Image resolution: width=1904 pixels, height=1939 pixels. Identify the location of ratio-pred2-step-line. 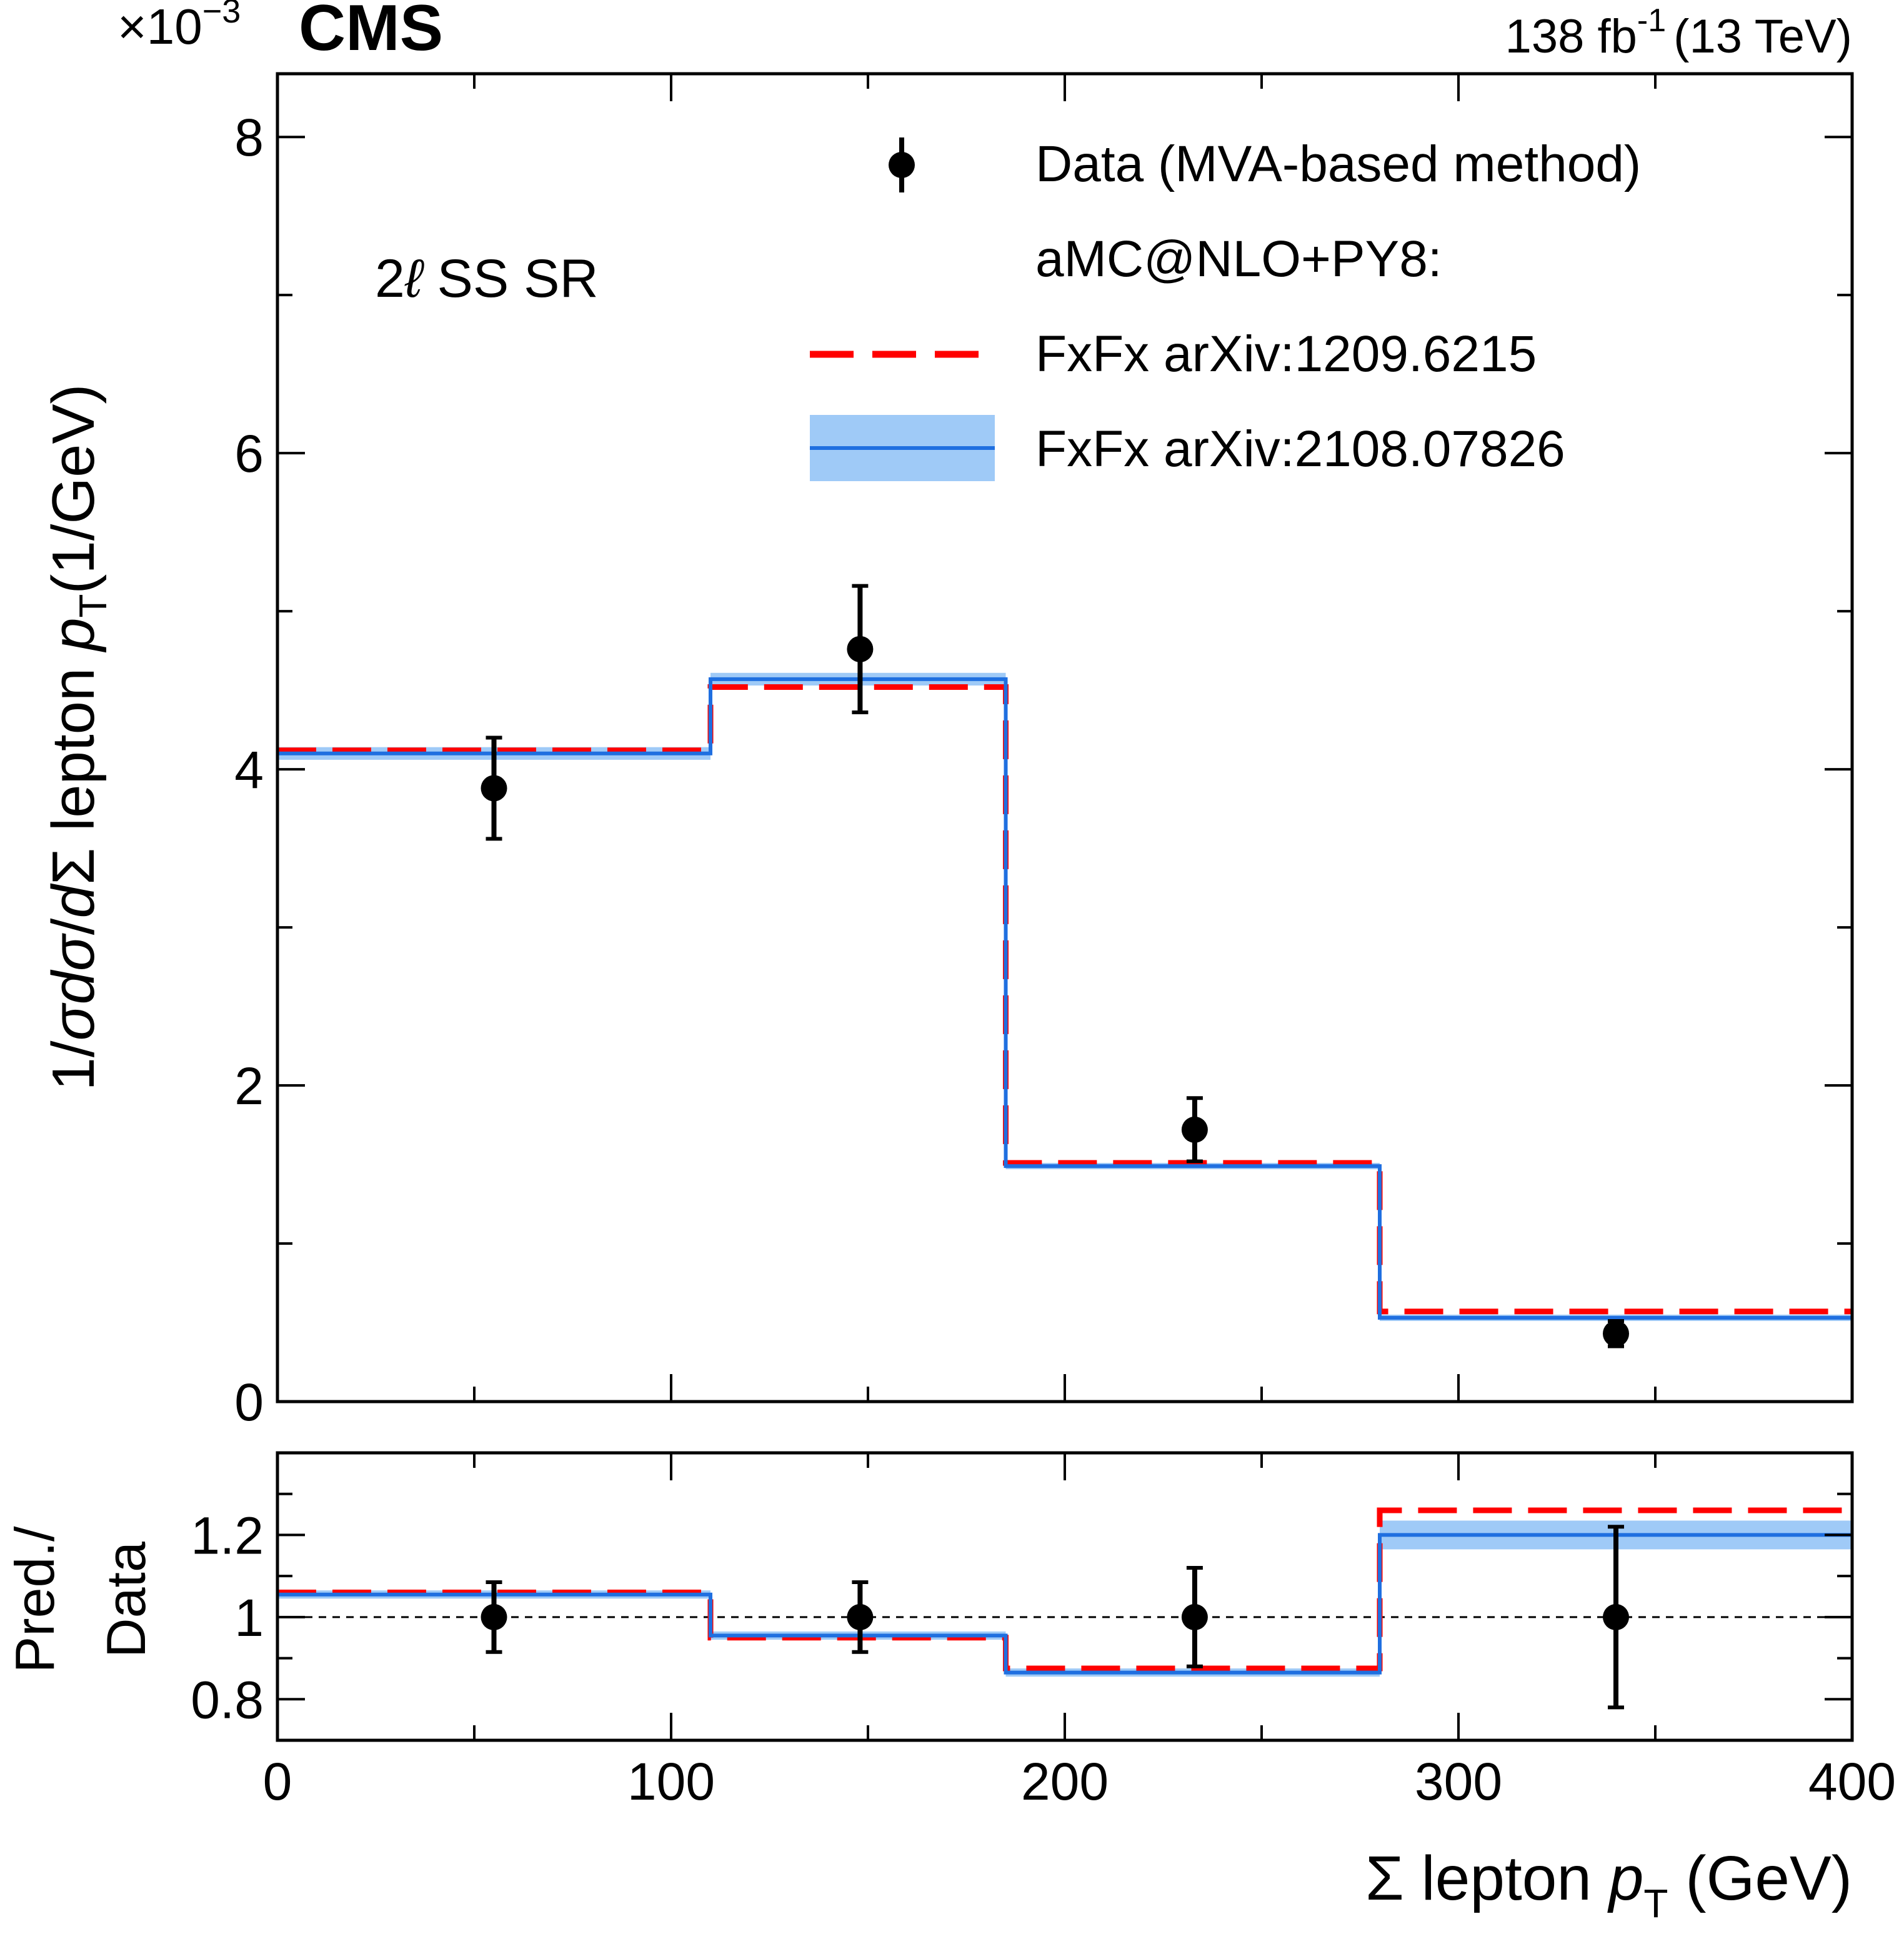
(1064, 1604).